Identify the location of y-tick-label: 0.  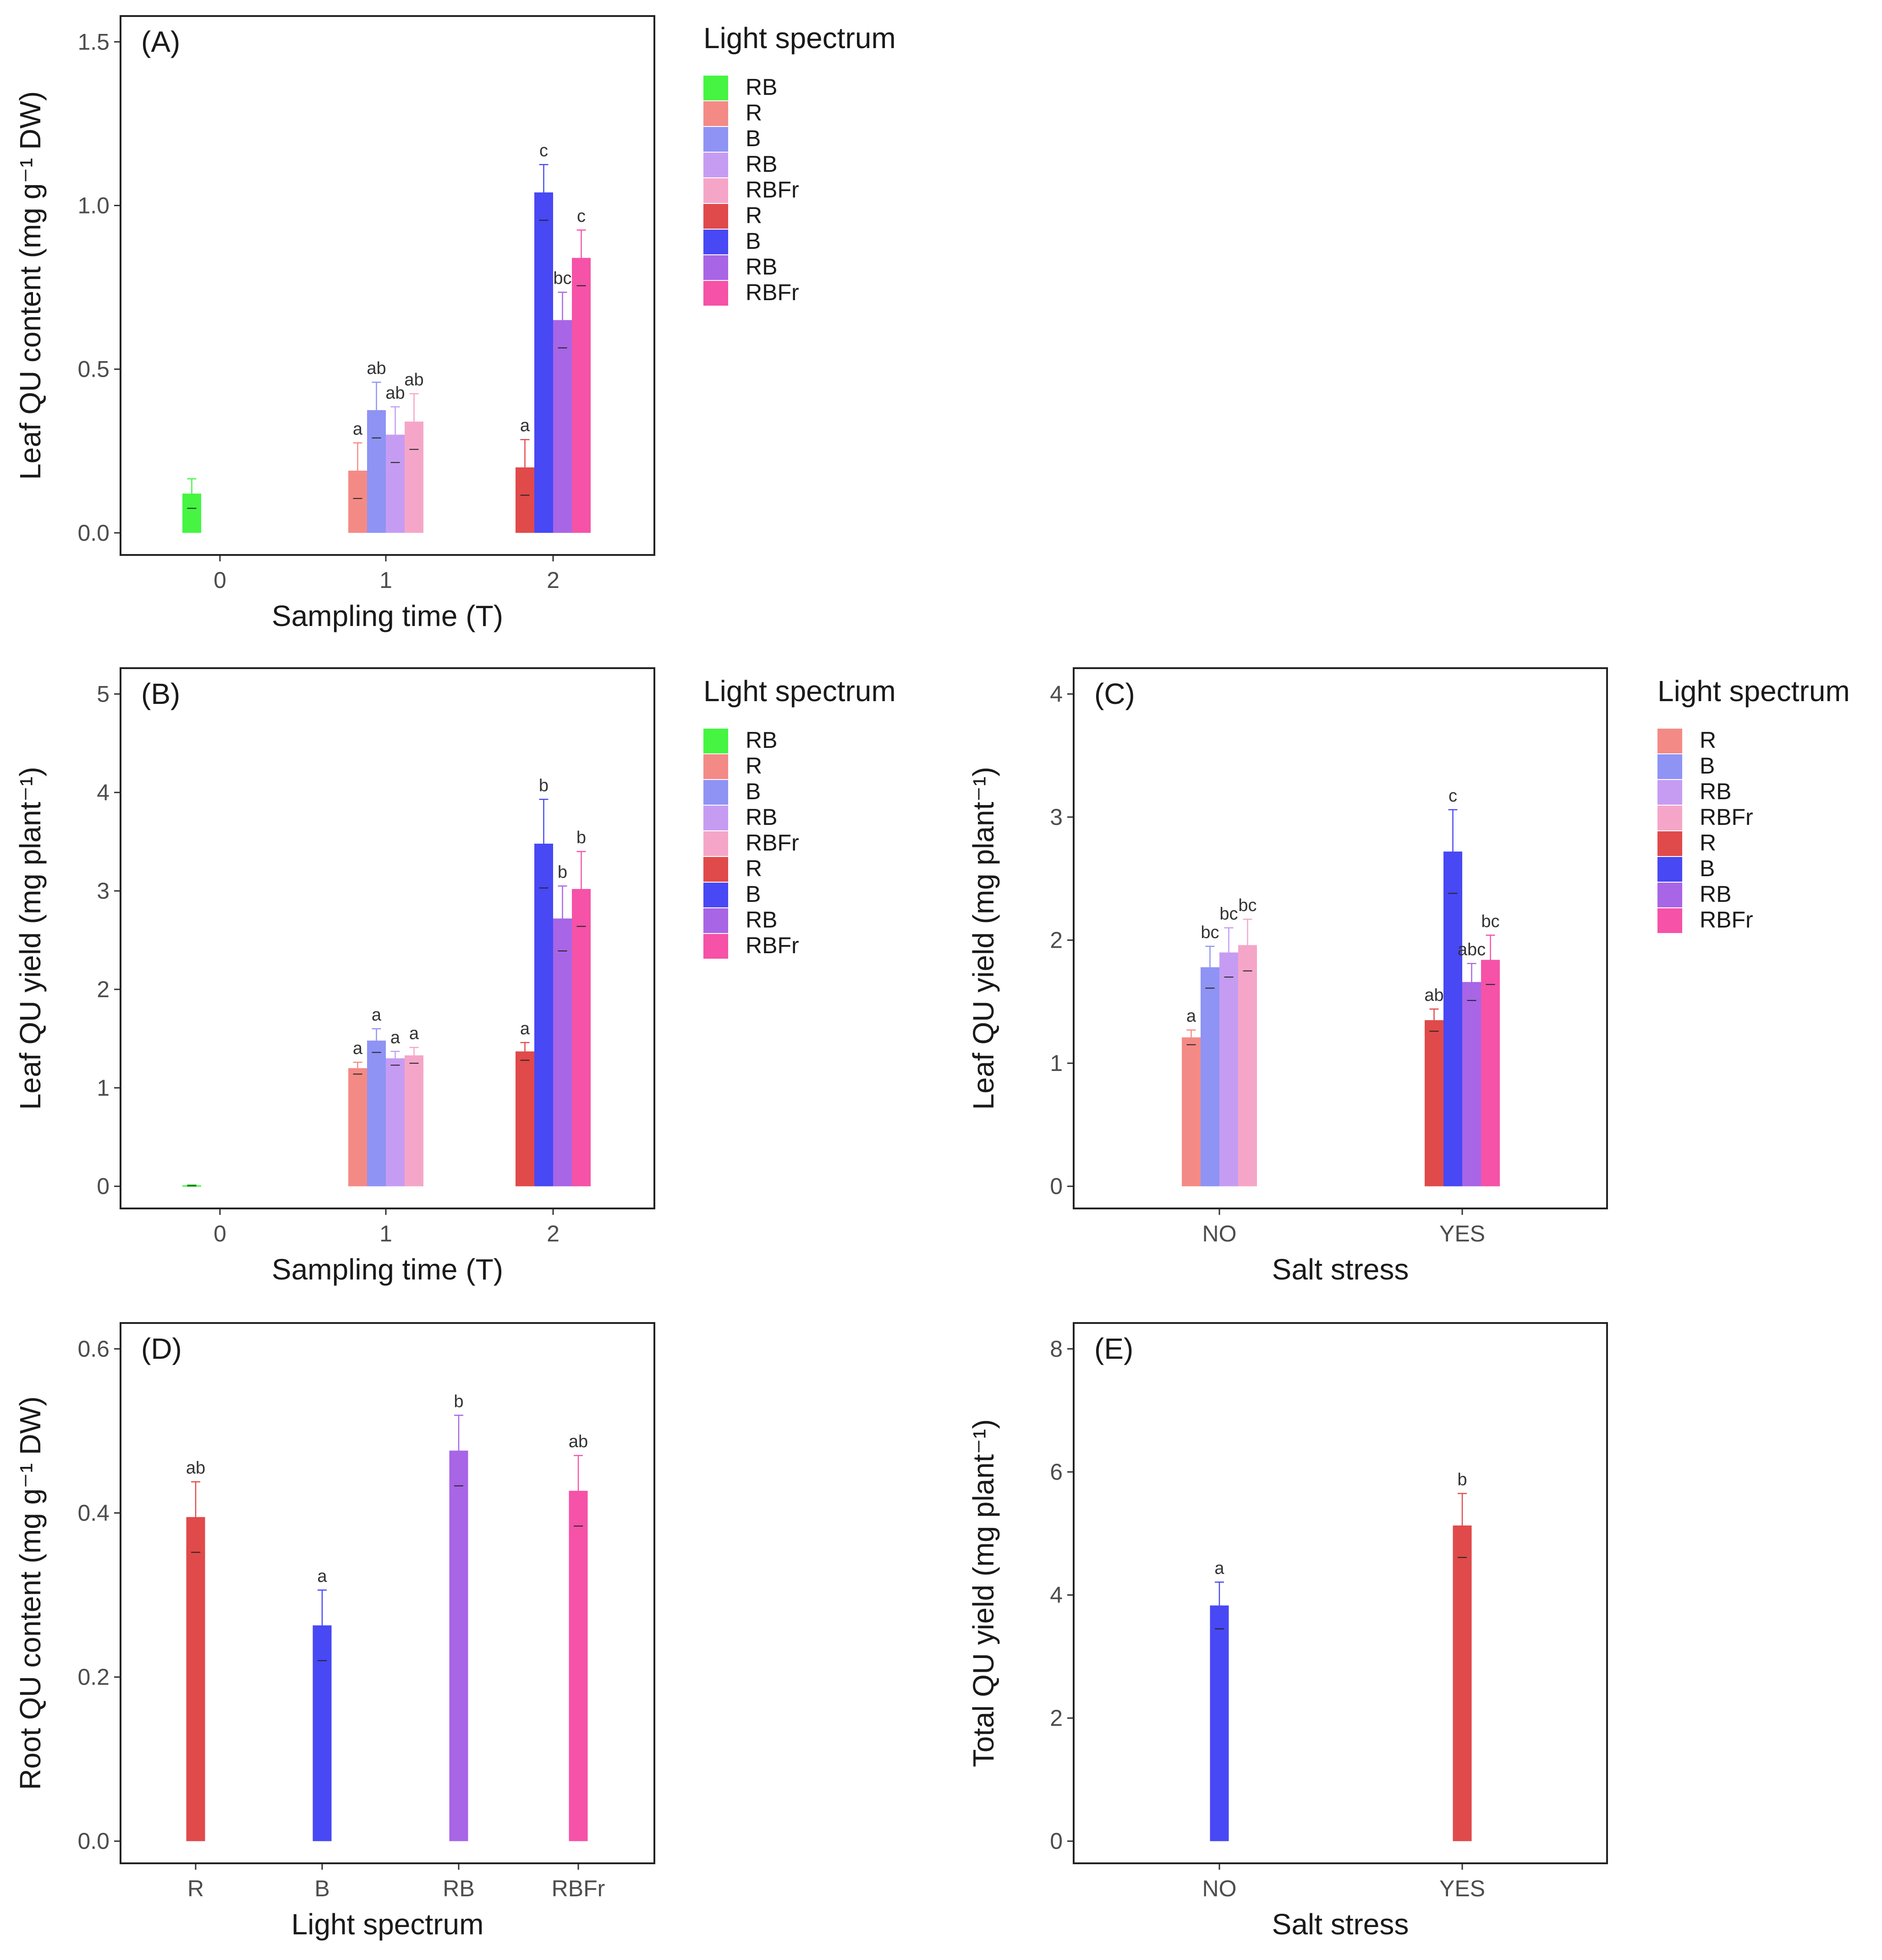
(103, 1186).